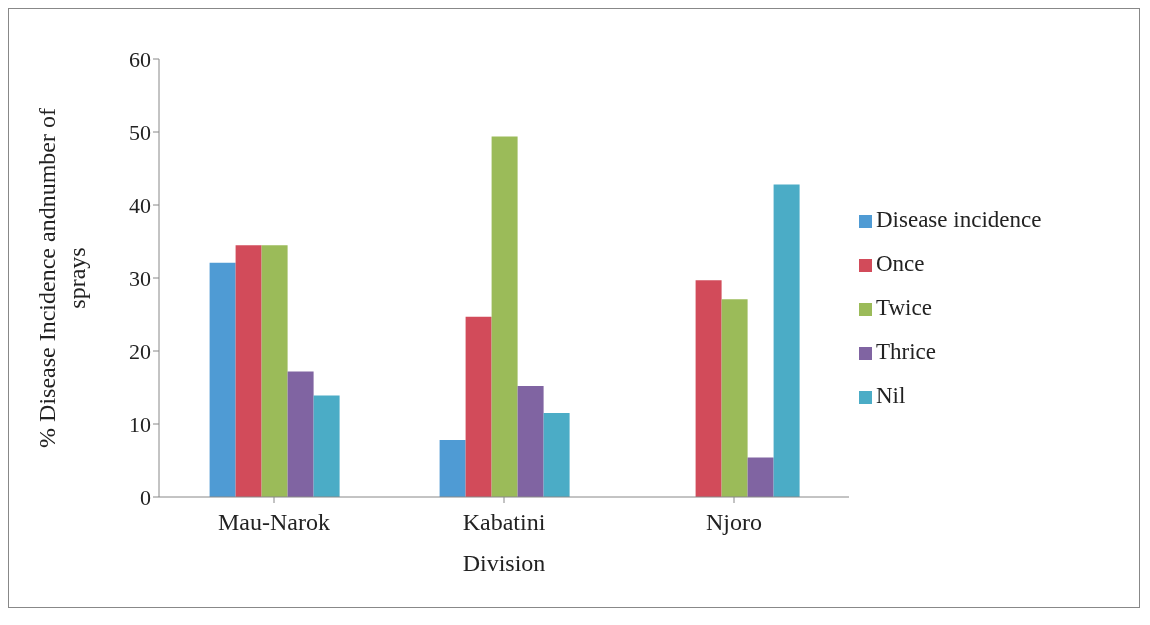 The width and height of the screenshot is (1150, 625). Describe the element at coordinates (140, 132) in the screenshot. I see `y-tick-label: 50` at that location.